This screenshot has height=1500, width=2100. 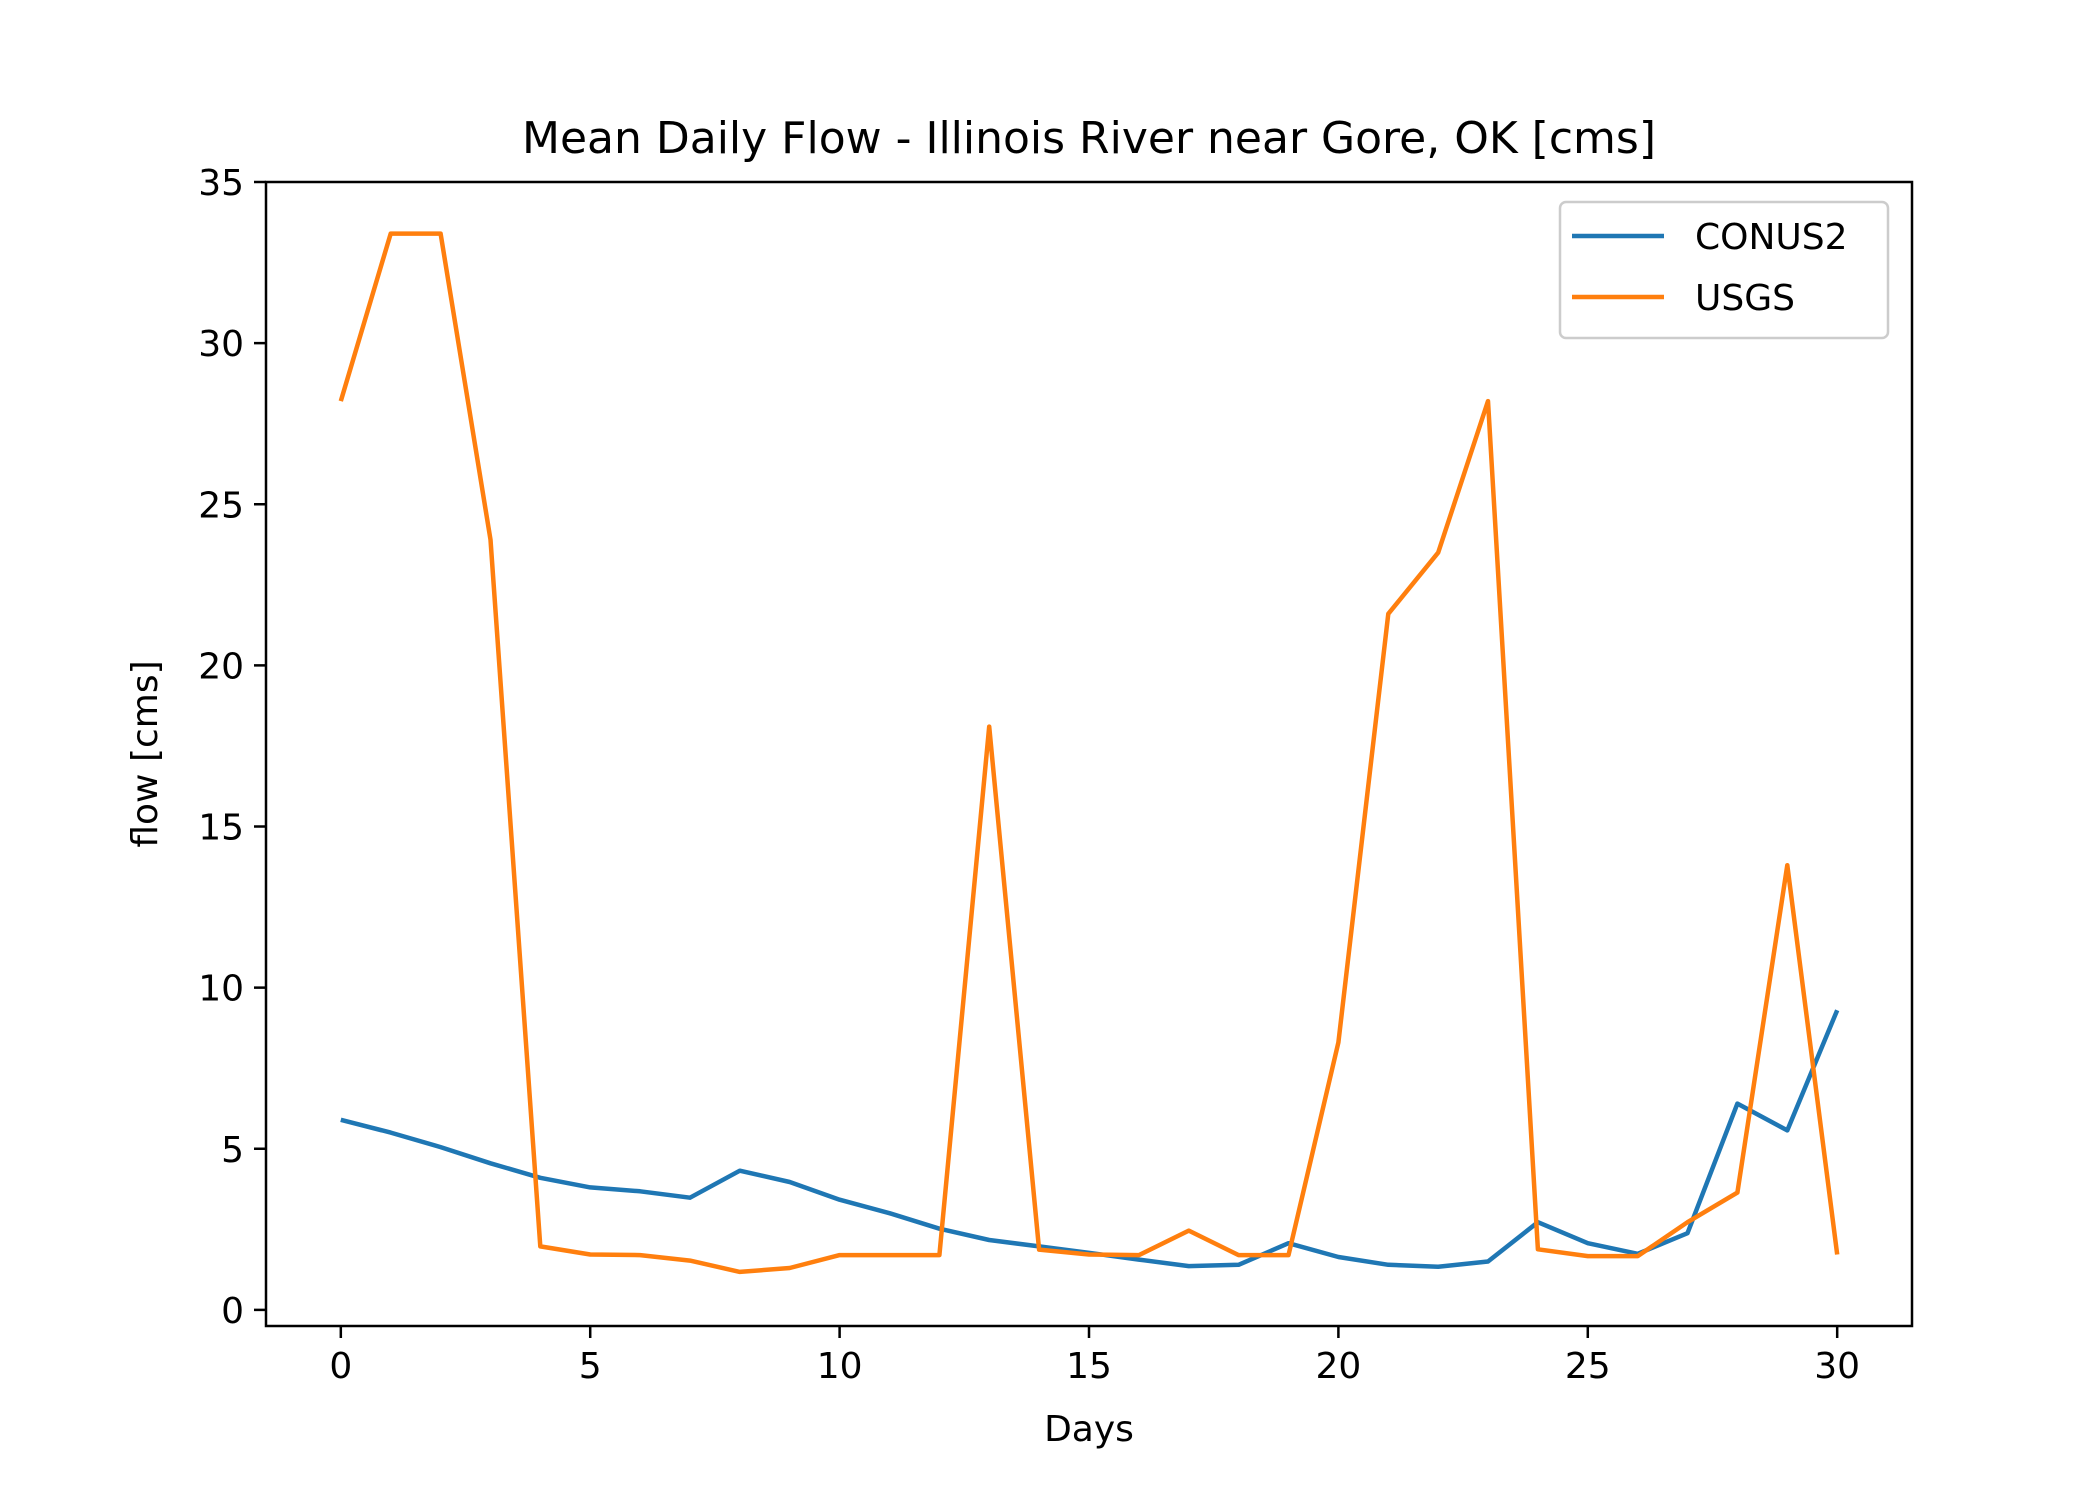 I want to click on y-tick-label: 10, so click(x=221, y=989).